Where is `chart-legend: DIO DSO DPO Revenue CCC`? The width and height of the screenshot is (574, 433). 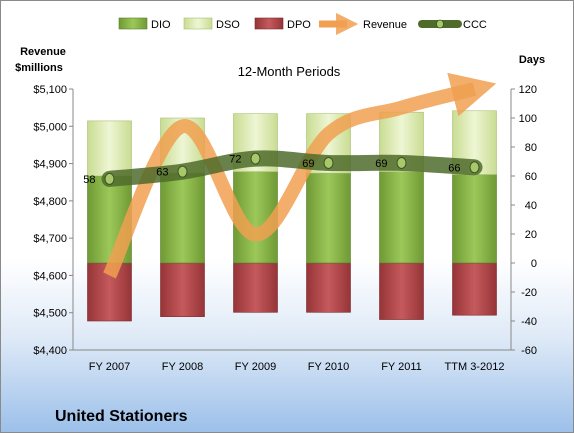 chart-legend: DIO DSO DPO Revenue CCC is located at coordinates (302, 24).